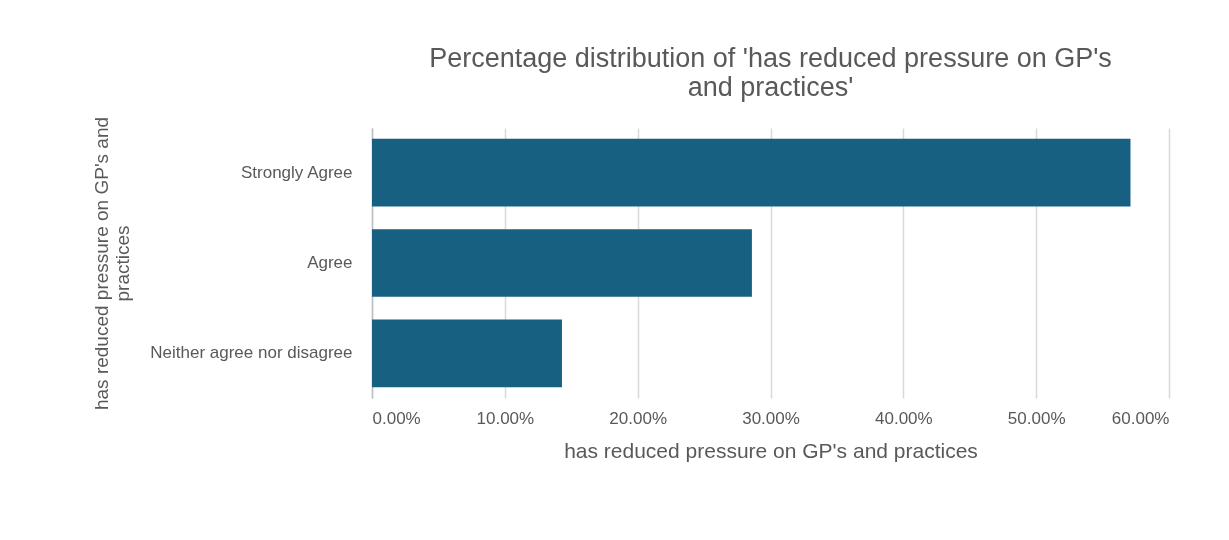  Describe the element at coordinates (396, 418) in the screenshot. I see `x-tick-label: 0.00%` at that location.